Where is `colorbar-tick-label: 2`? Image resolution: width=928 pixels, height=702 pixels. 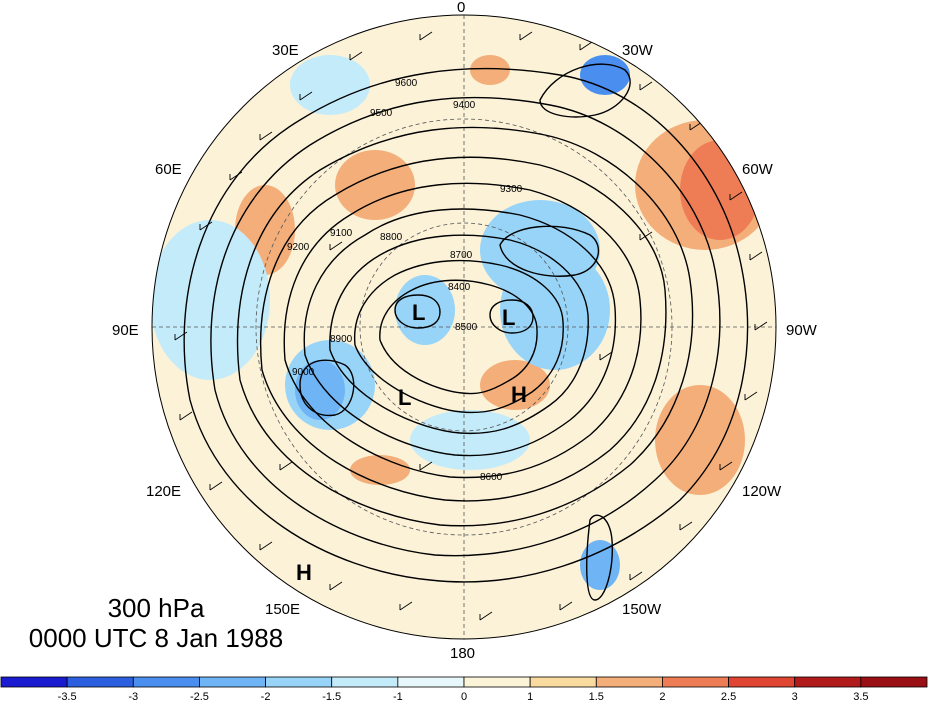 colorbar-tick-label: 2 is located at coordinates (662, 696).